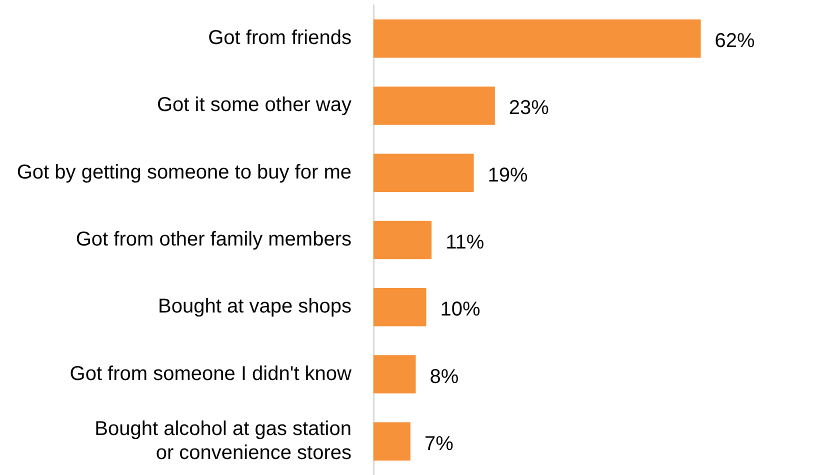 The height and width of the screenshot is (475, 813). Describe the element at coordinates (465, 243) in the screenshot. I see `data-label: 11%` at that location.